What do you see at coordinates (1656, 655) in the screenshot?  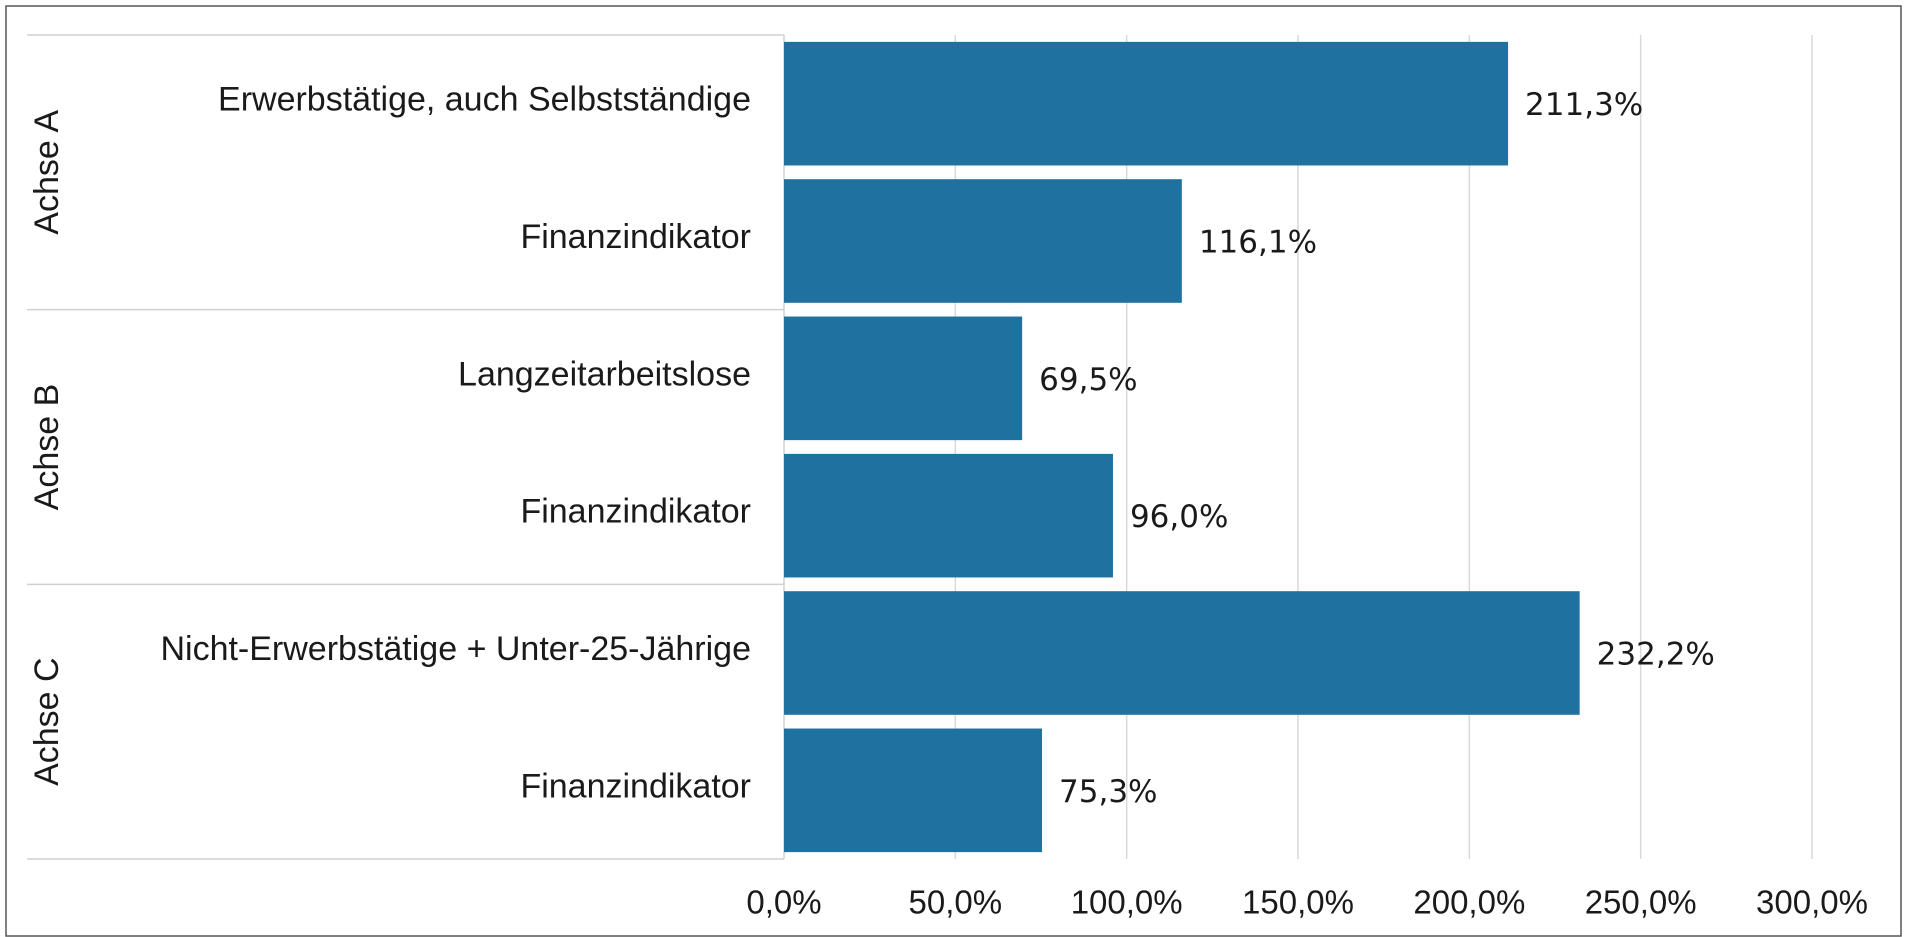 I see `value-label: 232,2%` at bounding box center [1656, 655].